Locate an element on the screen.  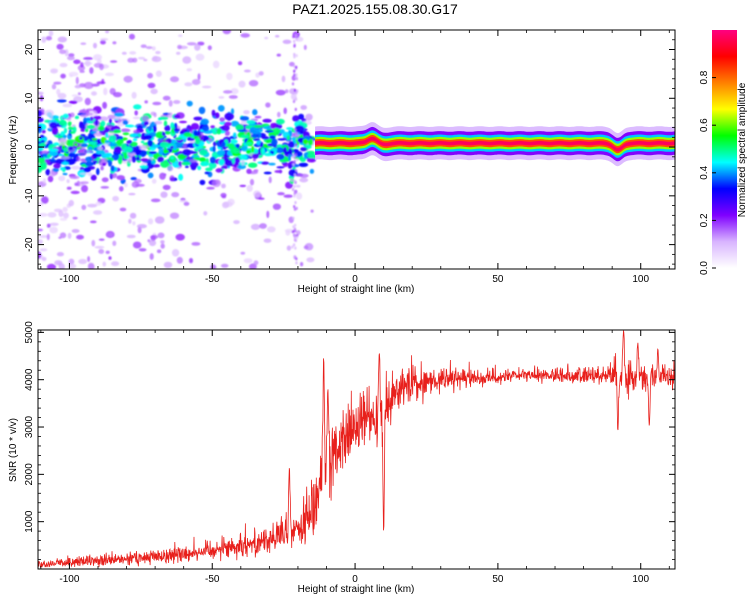
snr-xtick-label: 100 is located at coordinates (640, 579).